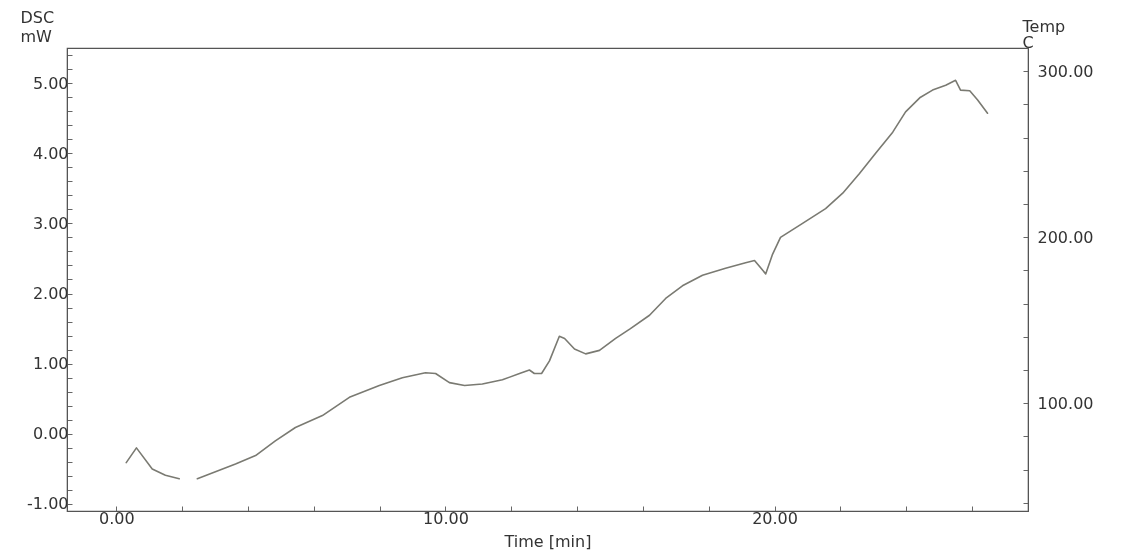 The width and height of the screenshot is (1122, 553). I want to click on y-tick-label: 1.00, so click(50, 364).